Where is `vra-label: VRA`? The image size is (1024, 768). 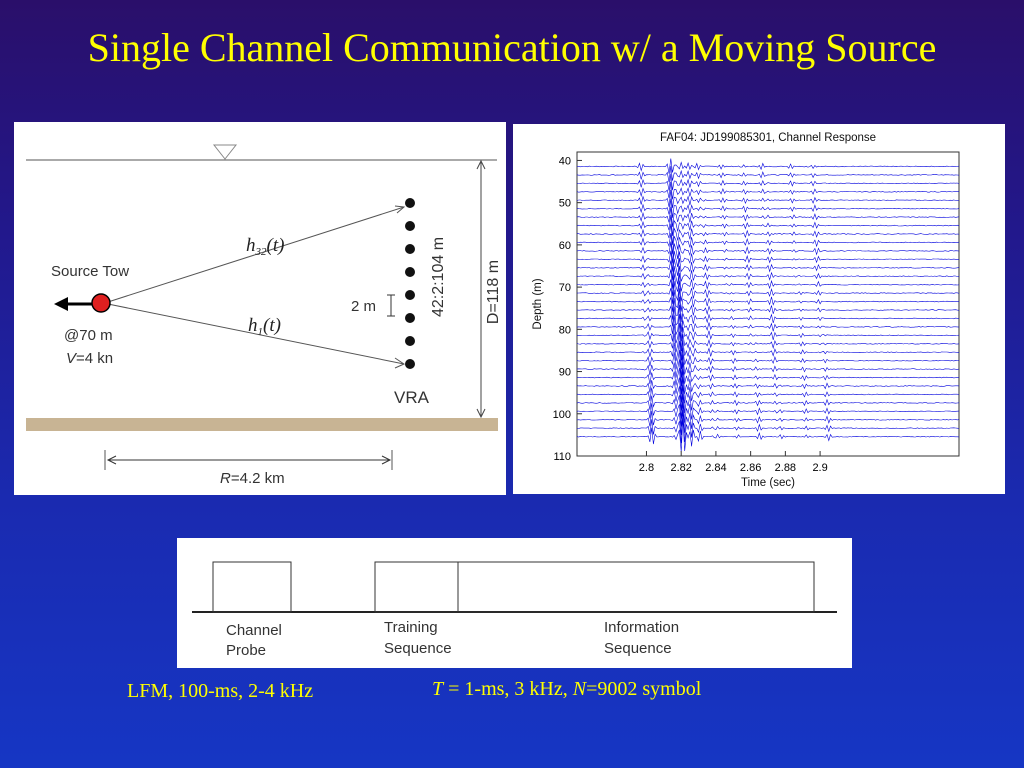
vra-label: VRA is located at coordinates (412, 397).